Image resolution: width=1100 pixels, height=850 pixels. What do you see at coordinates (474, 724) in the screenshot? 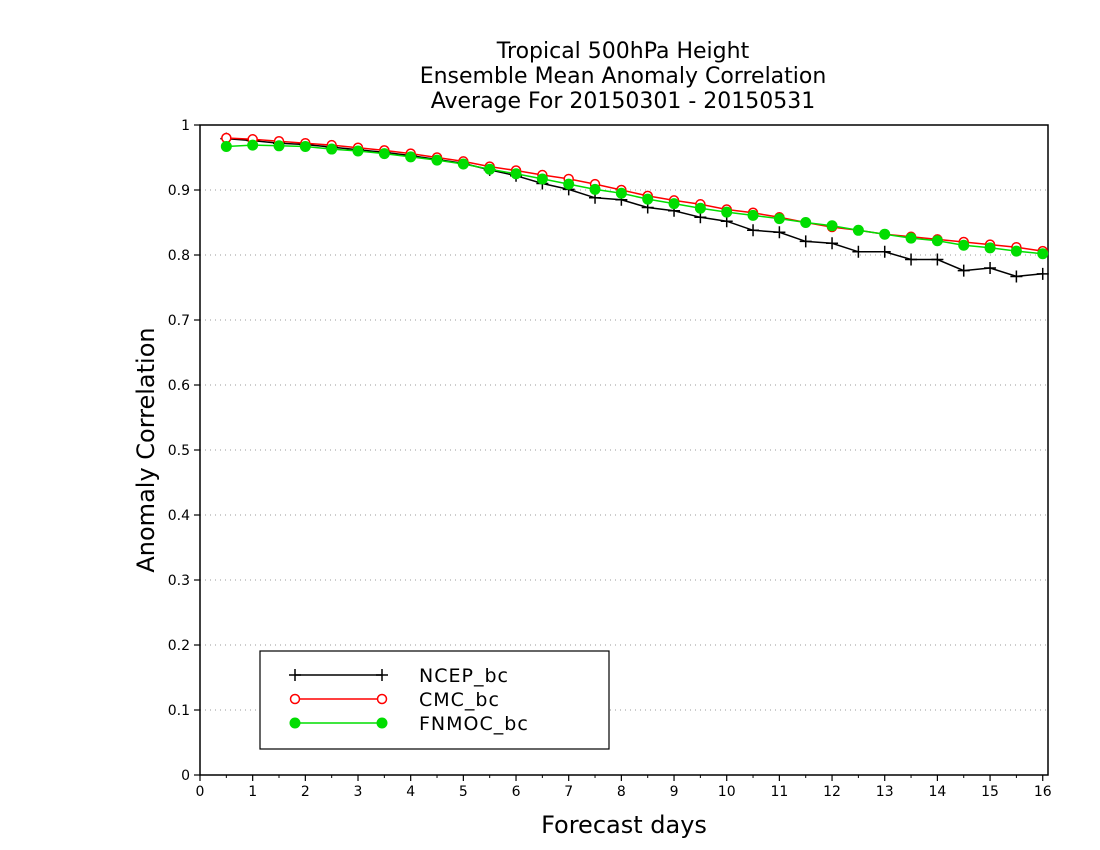
I see `legend-label: FNMOC_bc` at bounding box center [474, 724].